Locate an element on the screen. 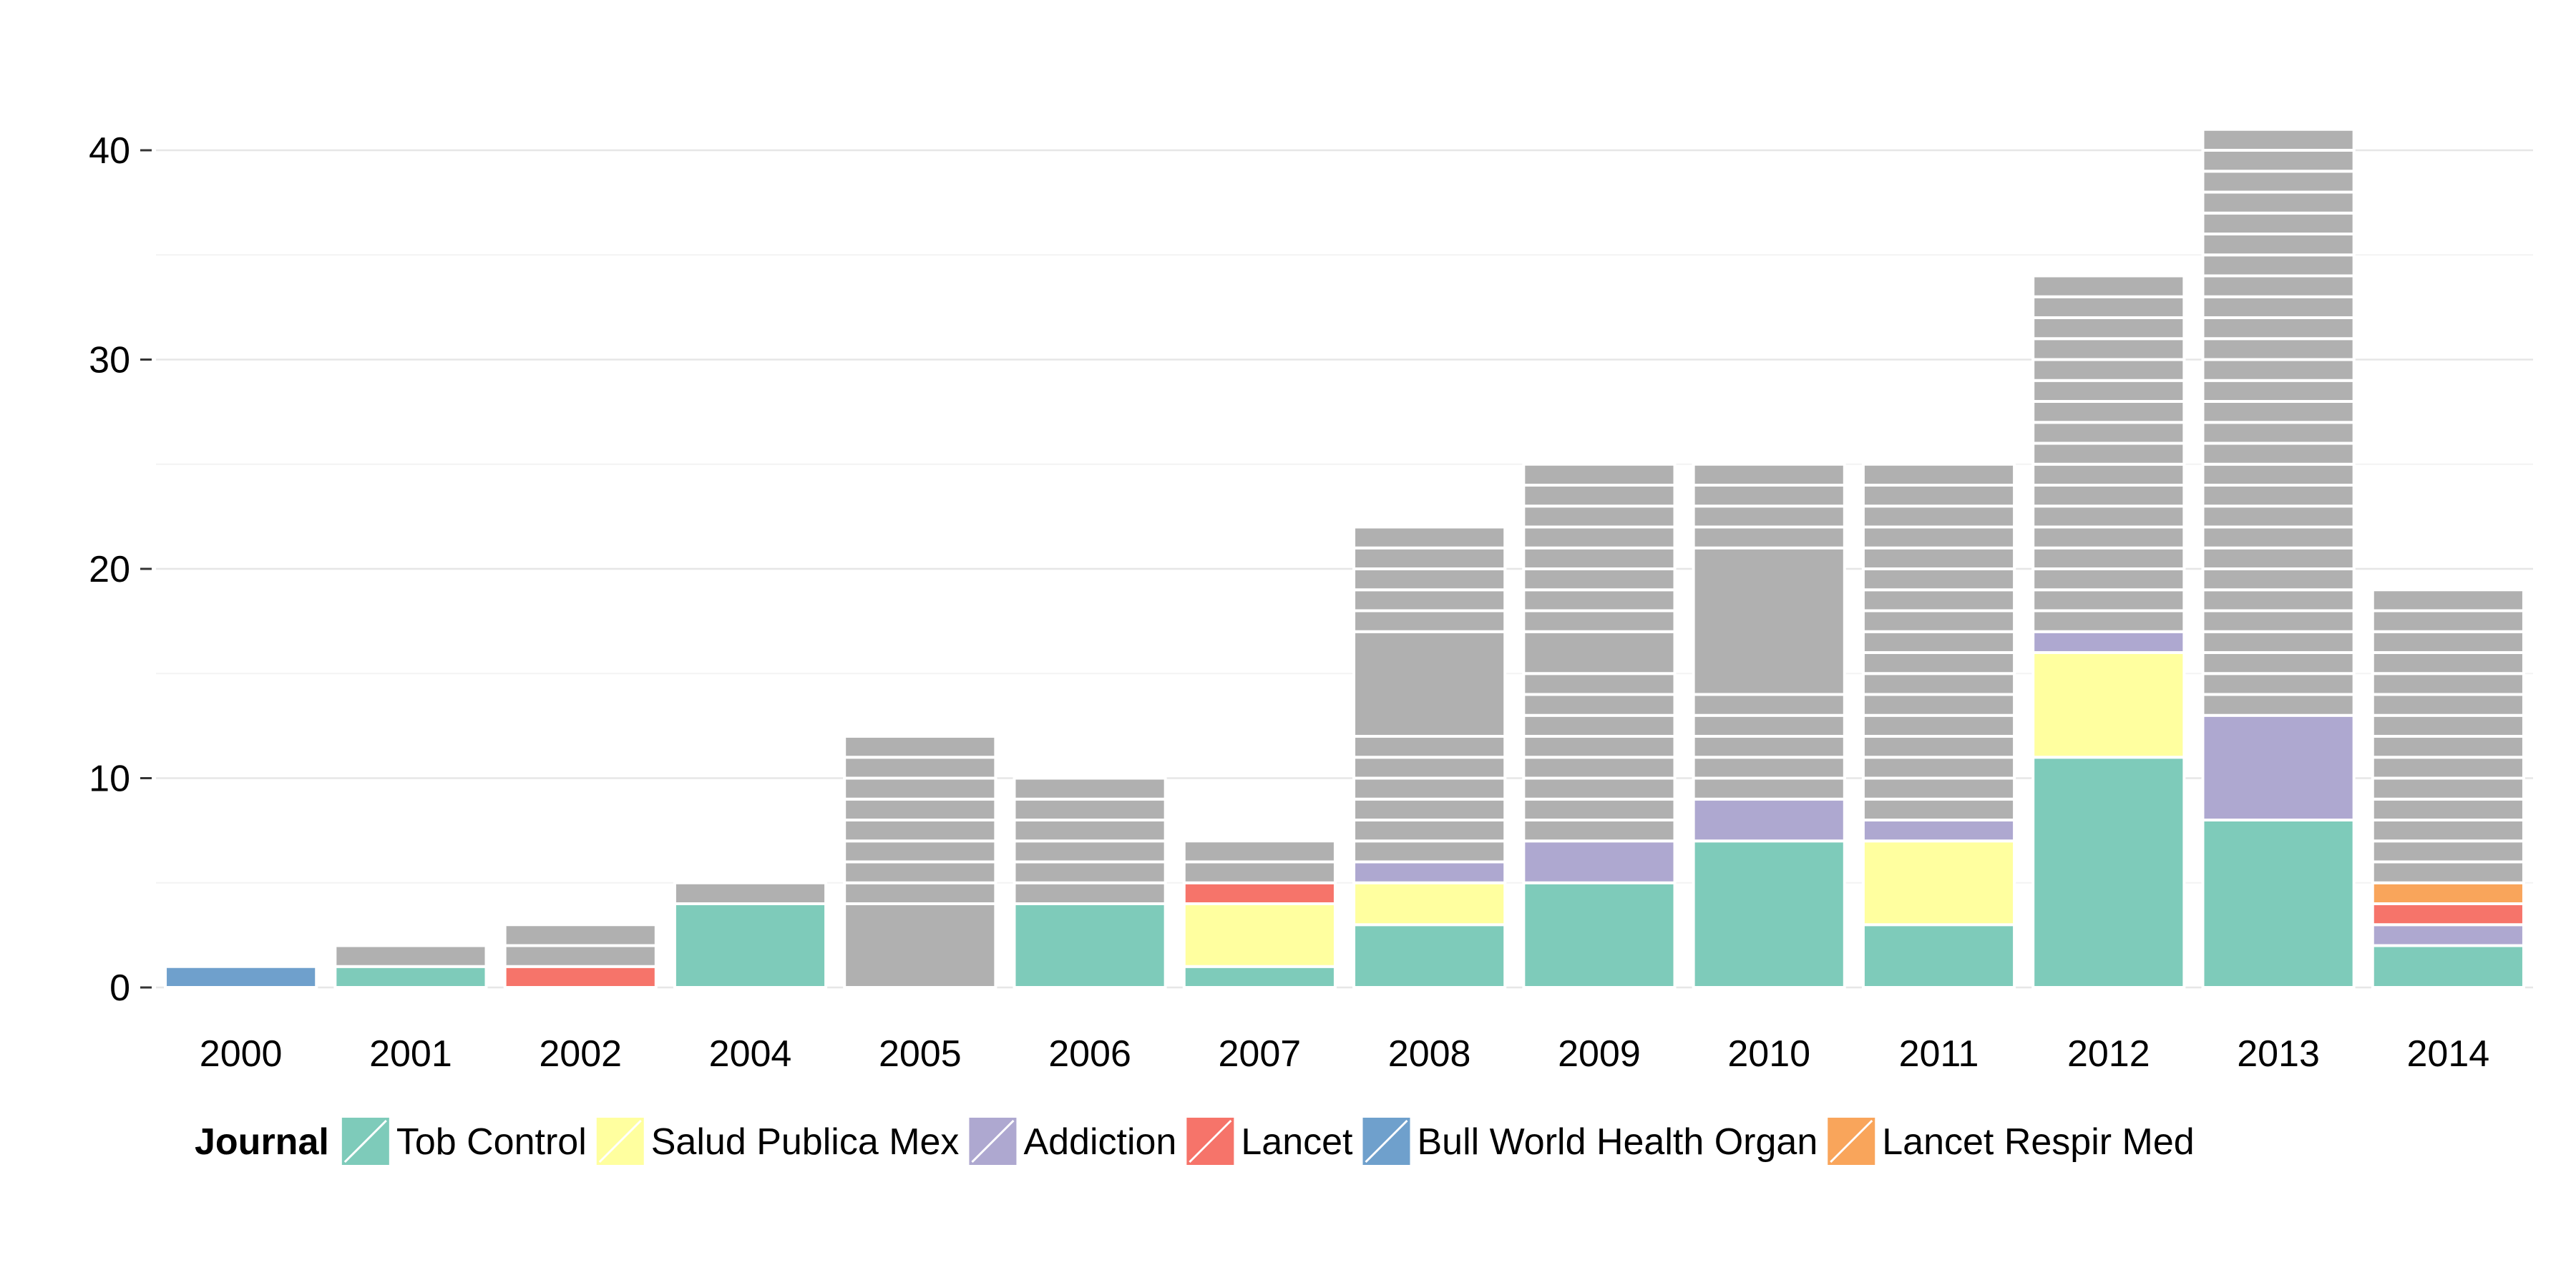 Image resolution: width=2576 pixels, height=1288 pixels. x-tick-label: 2004 is located at coordinates (750, 1054).